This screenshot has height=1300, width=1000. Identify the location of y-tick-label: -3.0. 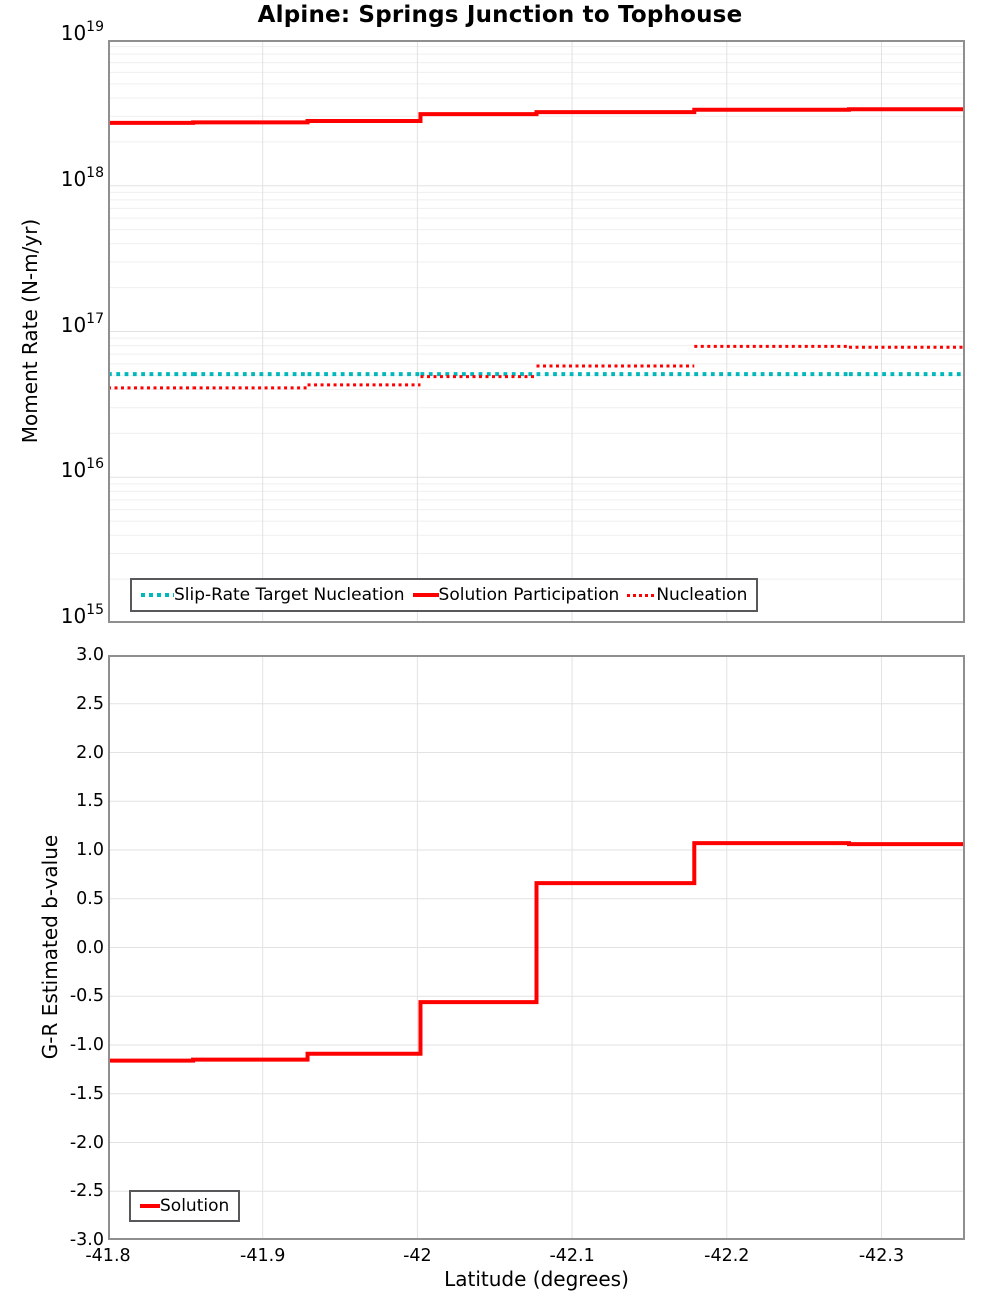
(86, 1240).